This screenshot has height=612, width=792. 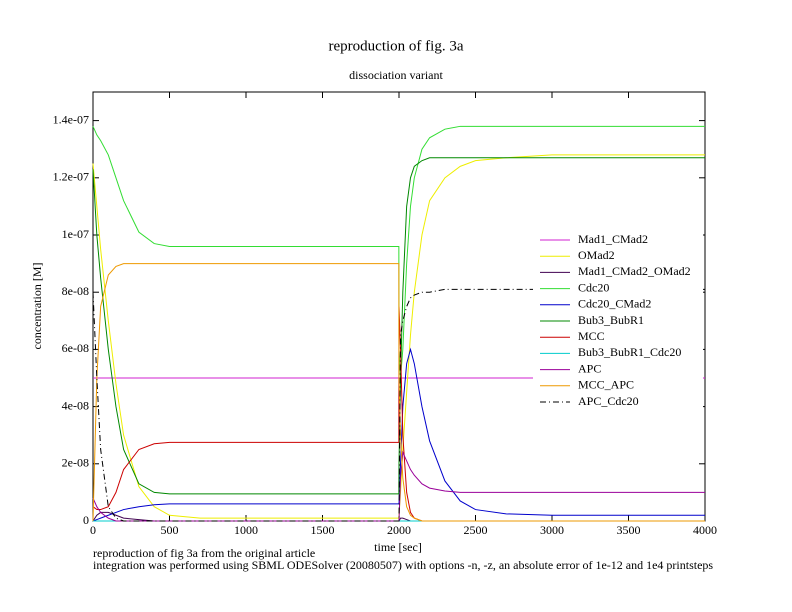 I want to click on legend-label: Bub3_BubR1_Cdc20, so click(x=629, y=352).